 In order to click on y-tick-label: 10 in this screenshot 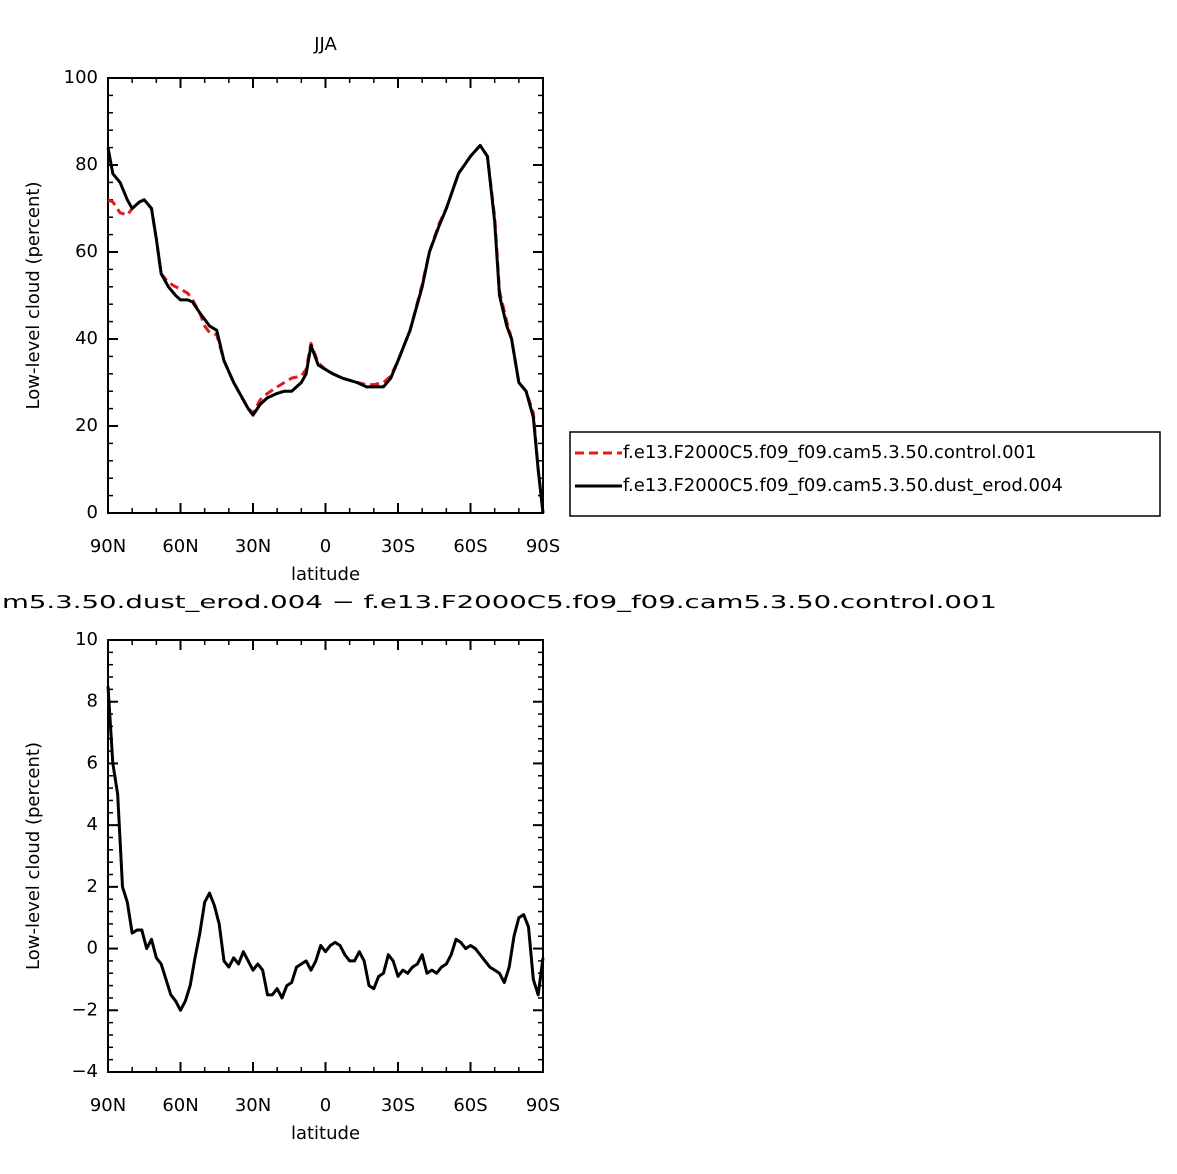, I will do `click(86, 639)`.